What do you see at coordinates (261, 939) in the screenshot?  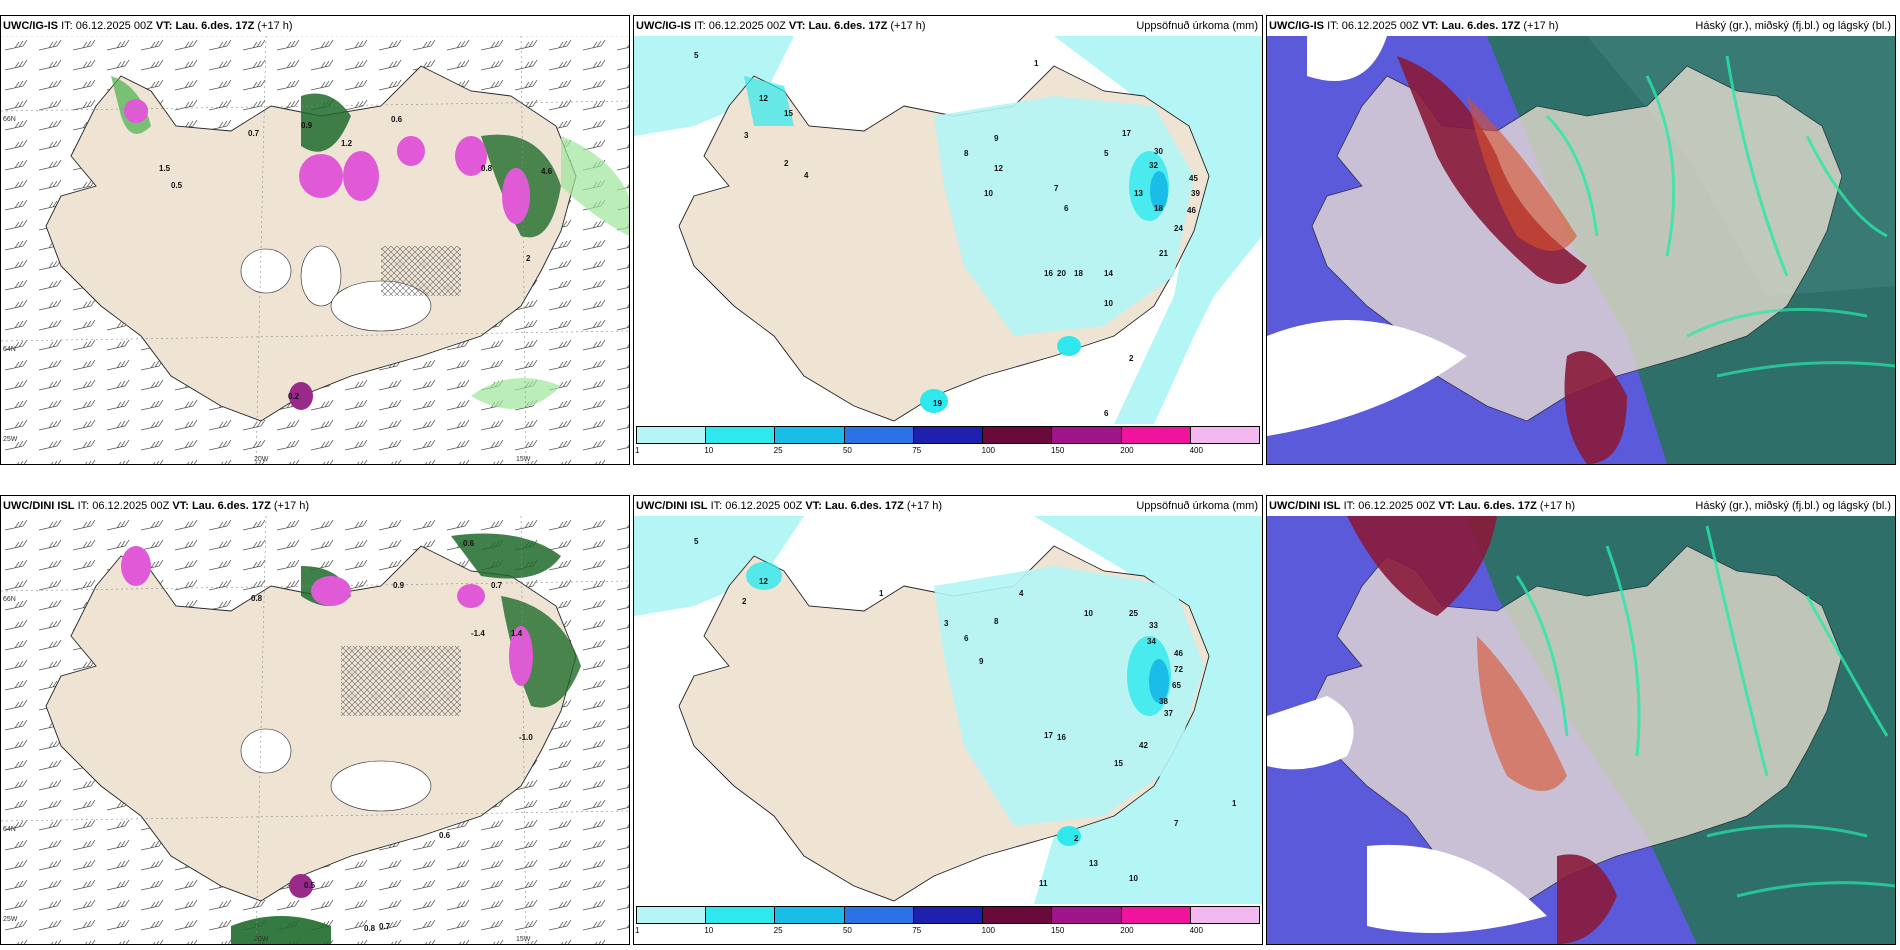 I see `lon-label: 20W` at bounding box center [261, 939].